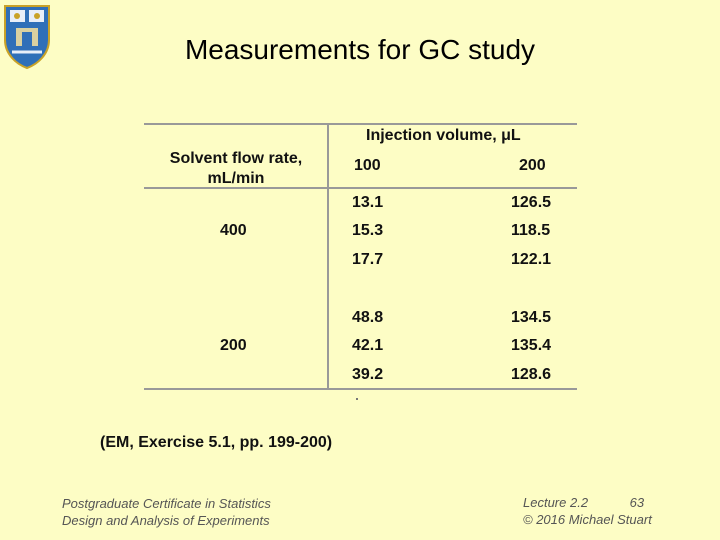  What do you see at coordinates (360, 124) in the screenshot?
I see `table-top-rule` at bounding box center [360, 124].